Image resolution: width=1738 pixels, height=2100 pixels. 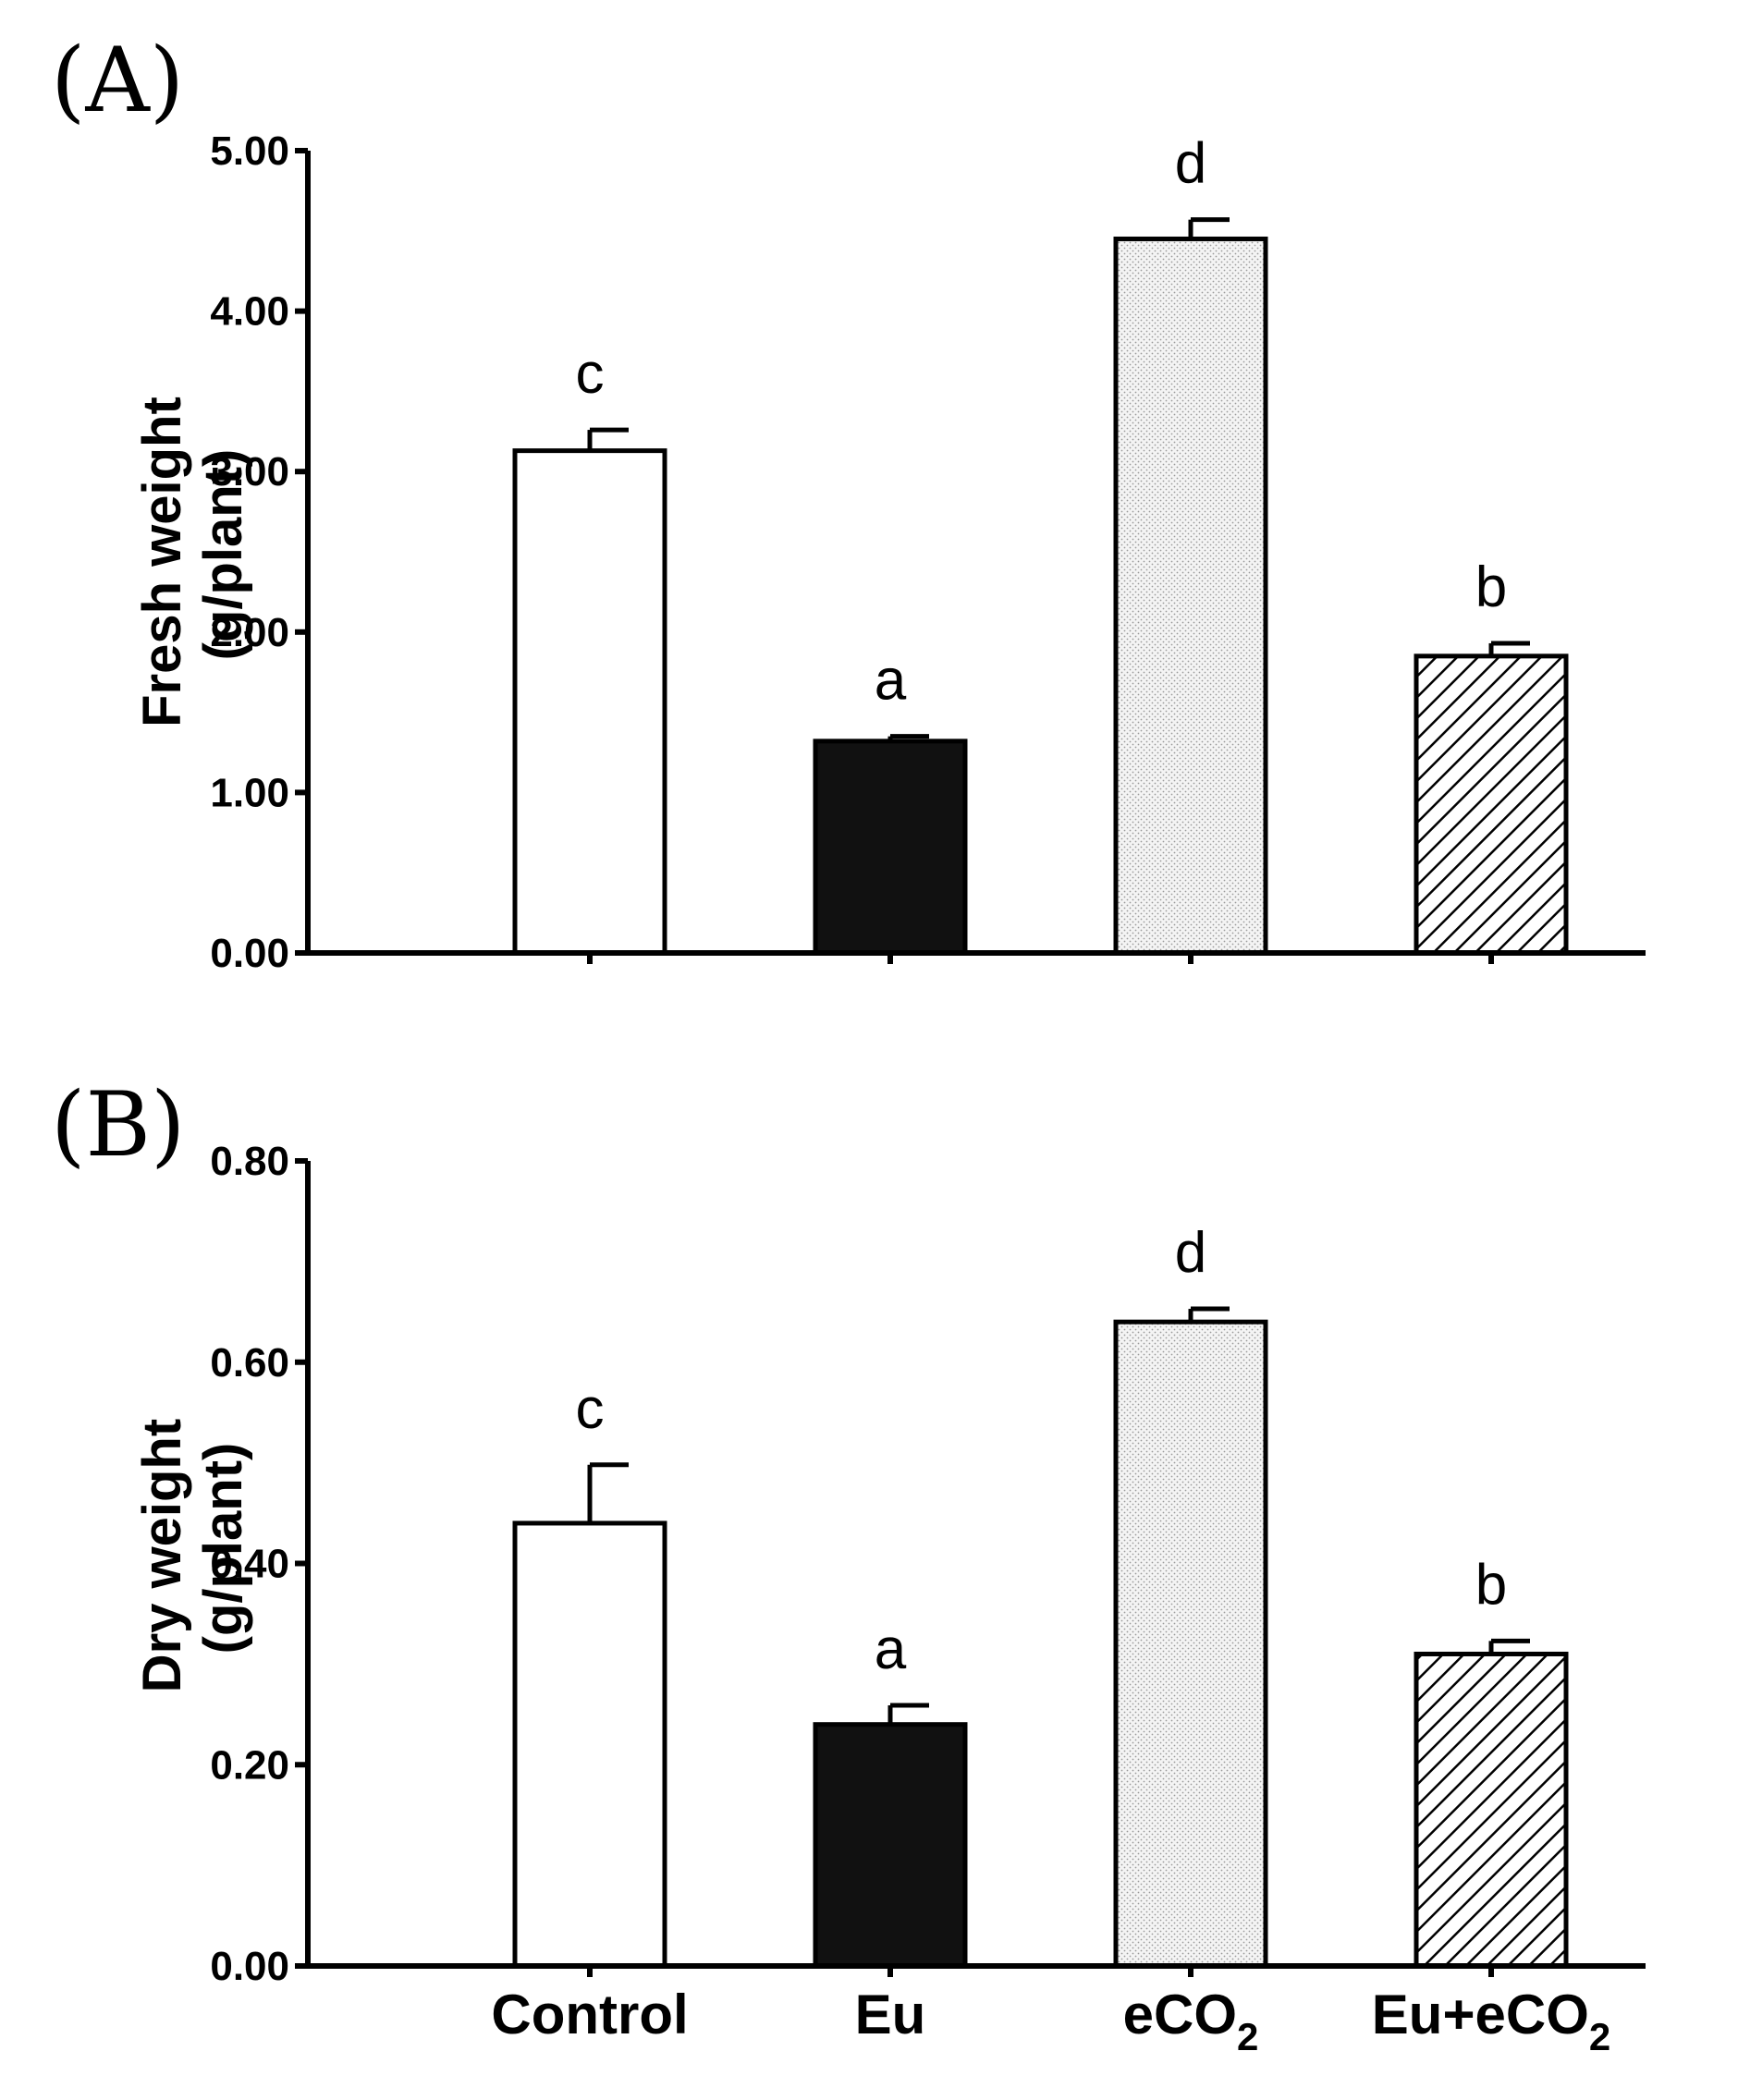 What do you see at coordinates (890, 2015) in the screenshot?
I see `x-tick-label: Eu` at bounding box center [890, 2015].